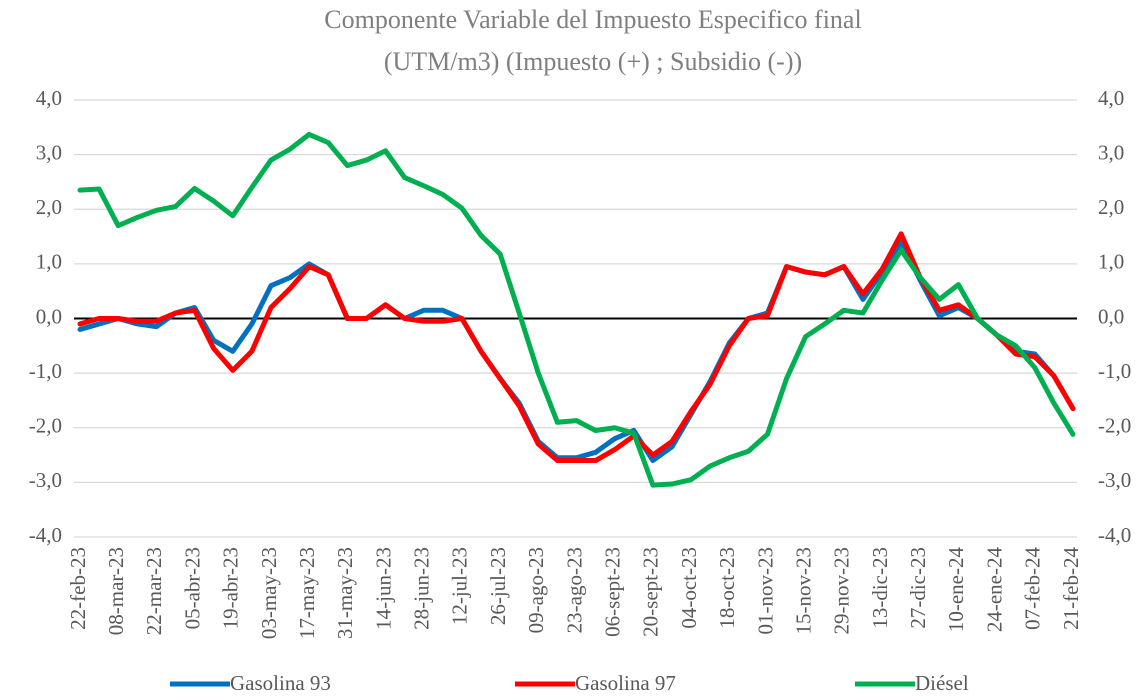 The image size is (1146, 698). Describe the element at coordinates (1111, 152) in the screenshot. I see `y2-tick-label: 3,0` at that location.